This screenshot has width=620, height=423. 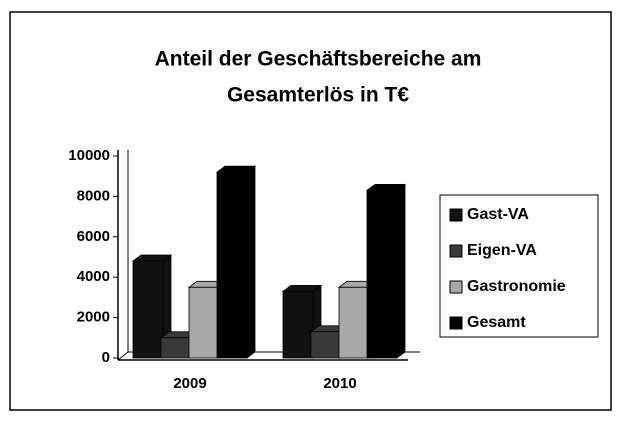 I want to click on y-tick-label: 10000, so click(x=89, y=155).